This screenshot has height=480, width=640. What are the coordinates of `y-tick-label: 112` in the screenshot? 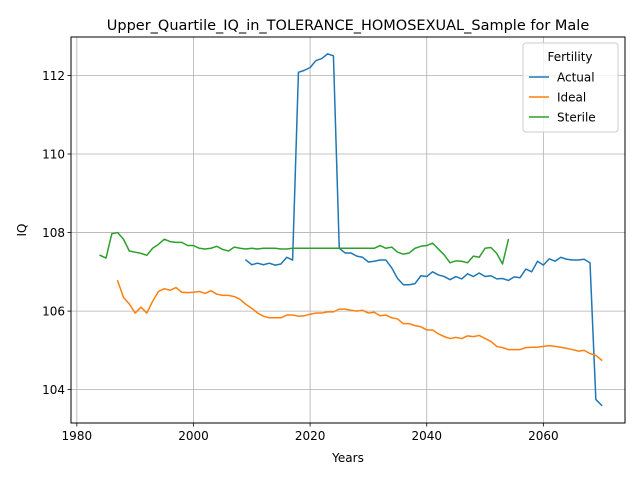 It's located at (53, 76).